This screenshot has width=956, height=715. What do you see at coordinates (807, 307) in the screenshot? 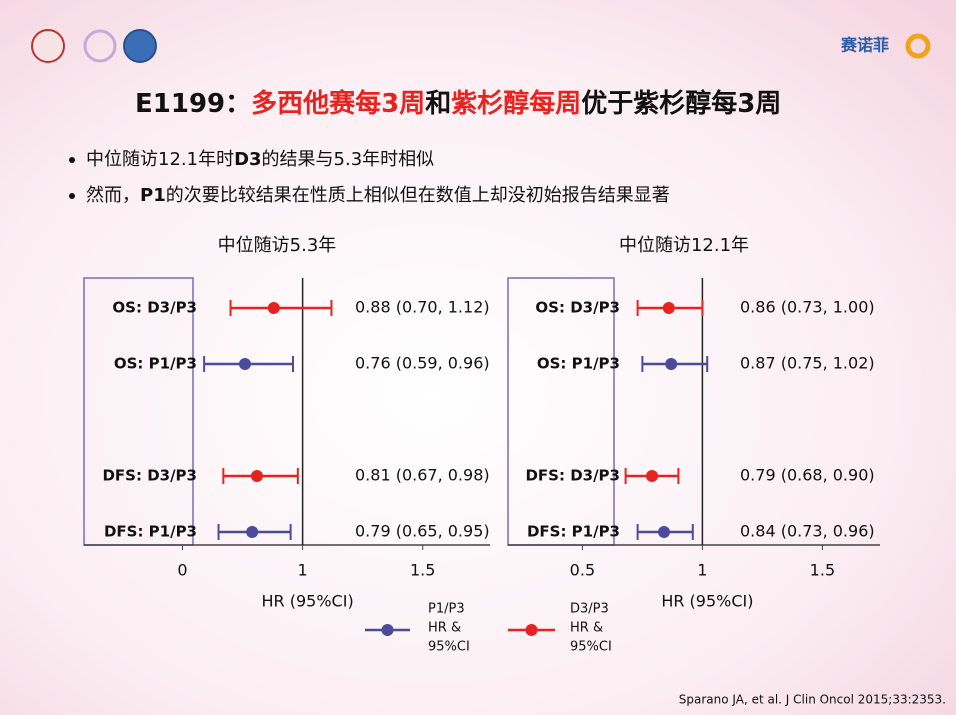
I see `value-label: 0.86 (0.73, 1.00)` at bounding box center [807, 307].